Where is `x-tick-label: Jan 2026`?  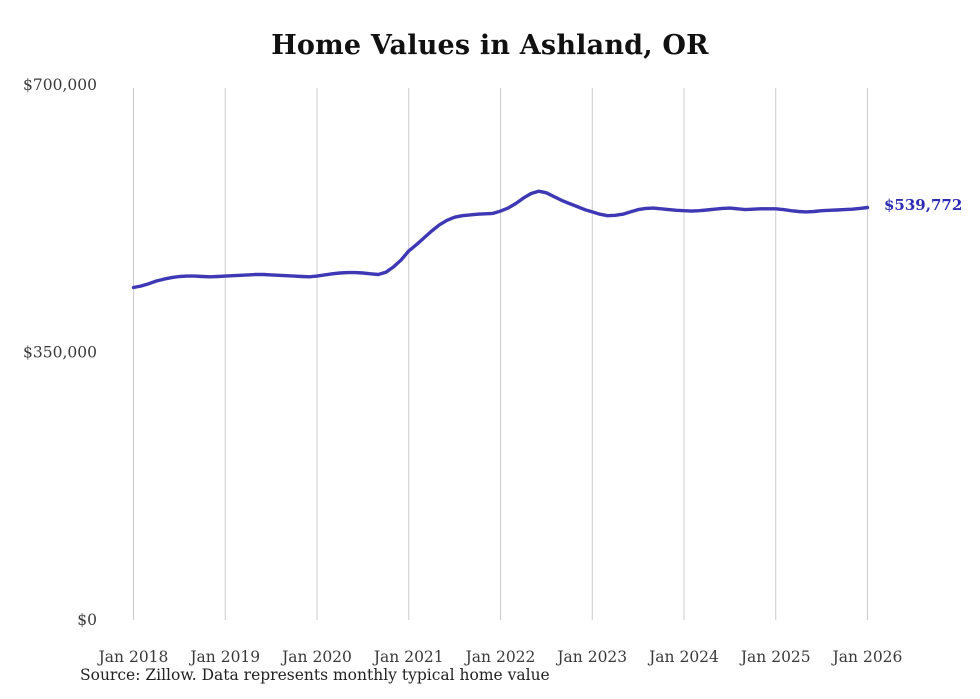
x-tick-label: Jan 2026 is located at coordinates (867, 657).